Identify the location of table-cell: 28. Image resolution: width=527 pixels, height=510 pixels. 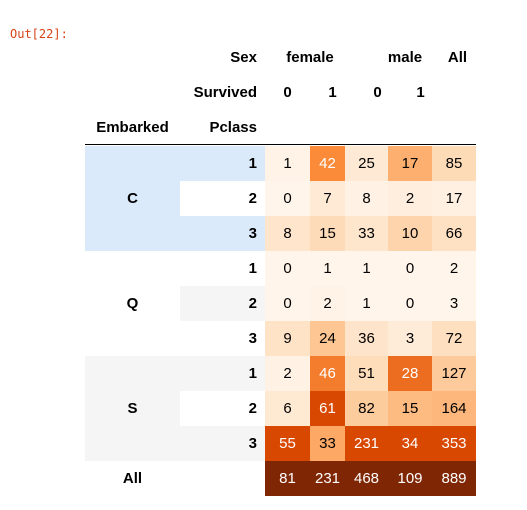
(410, 373).